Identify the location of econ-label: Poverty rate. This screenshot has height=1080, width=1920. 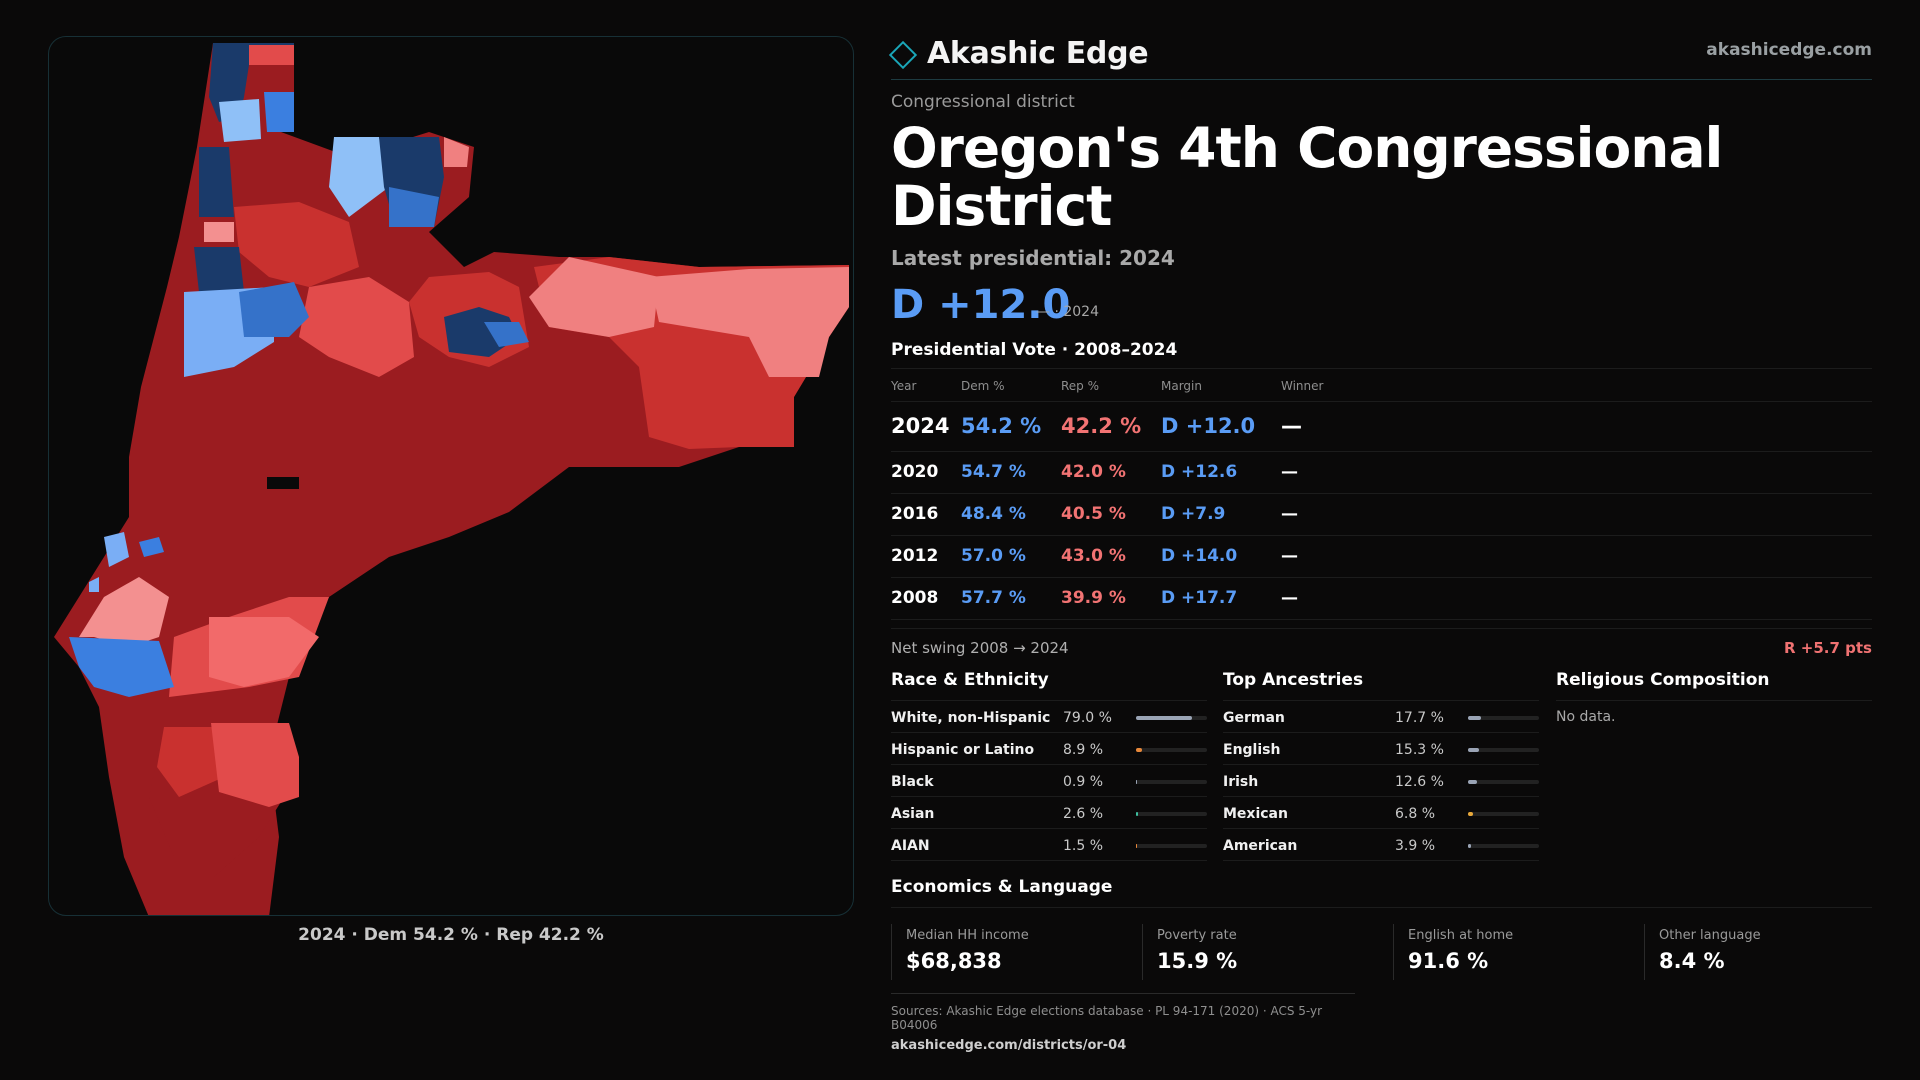
(1197, 935).